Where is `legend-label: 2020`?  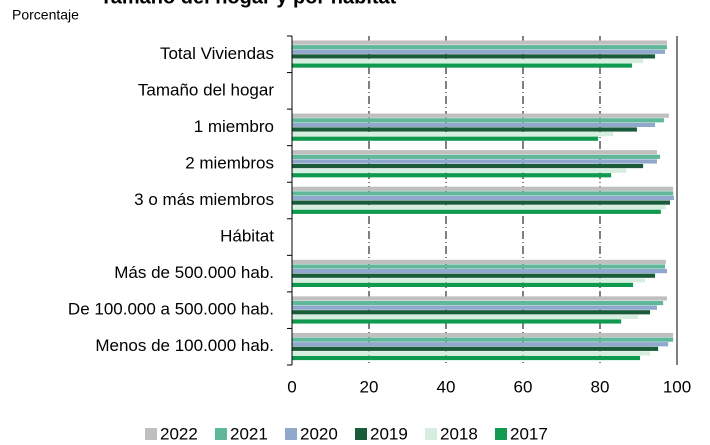 legend-label: 2020 is located at coordinates (319, 433).